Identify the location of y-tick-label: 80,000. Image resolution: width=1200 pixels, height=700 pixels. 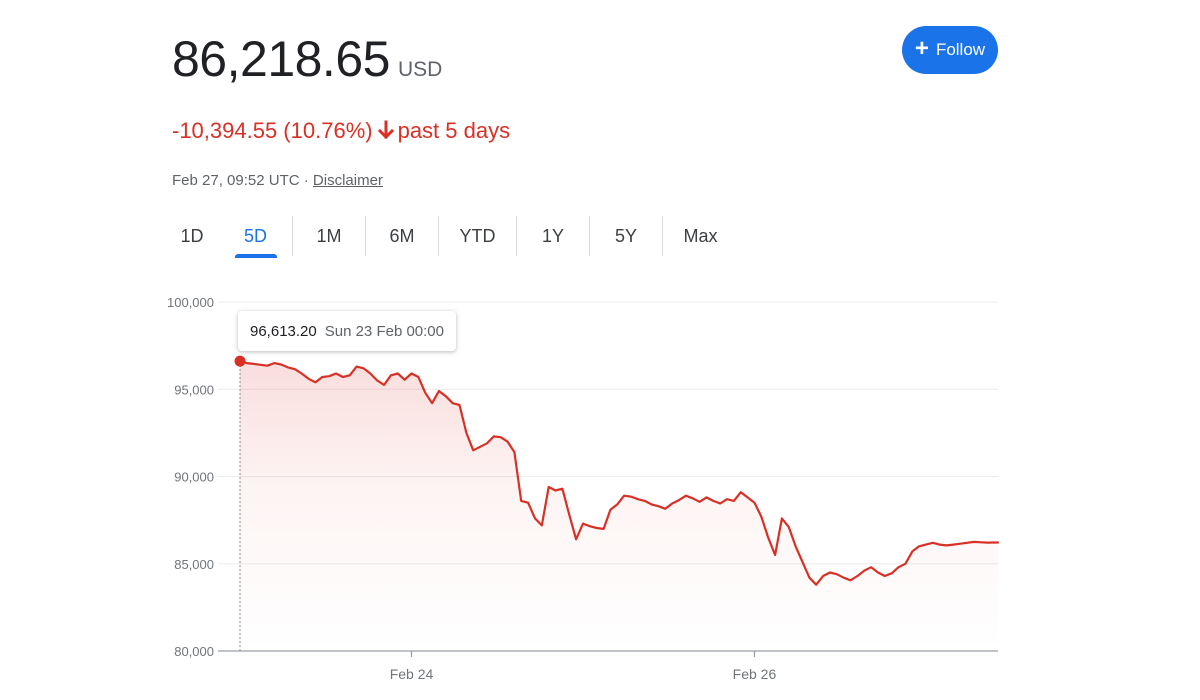
(194, 651).